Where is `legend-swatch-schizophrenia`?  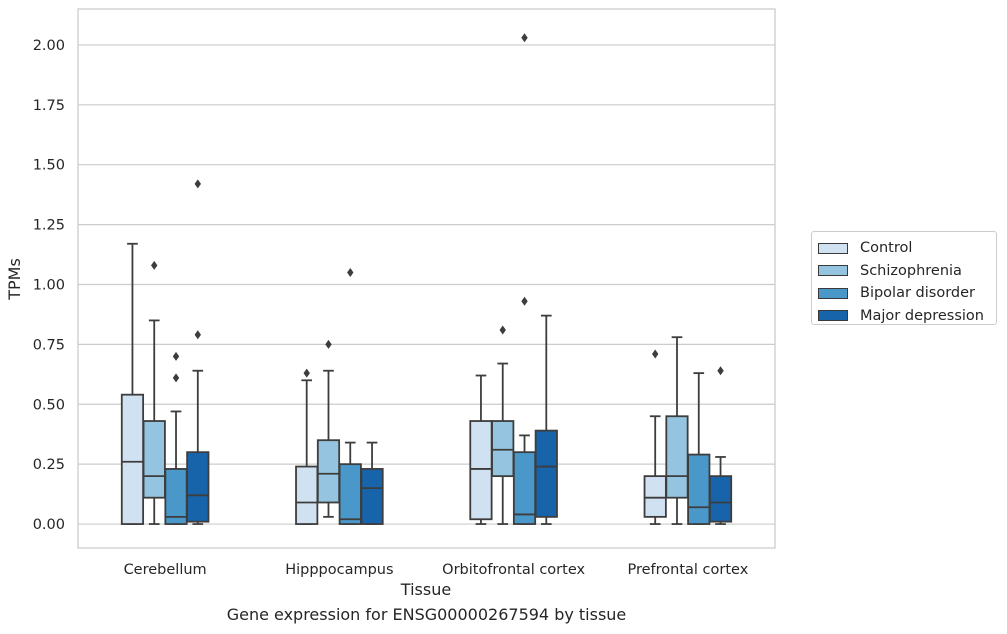
legend-swatch-schizophrenia is located at coordinates (833, 271).